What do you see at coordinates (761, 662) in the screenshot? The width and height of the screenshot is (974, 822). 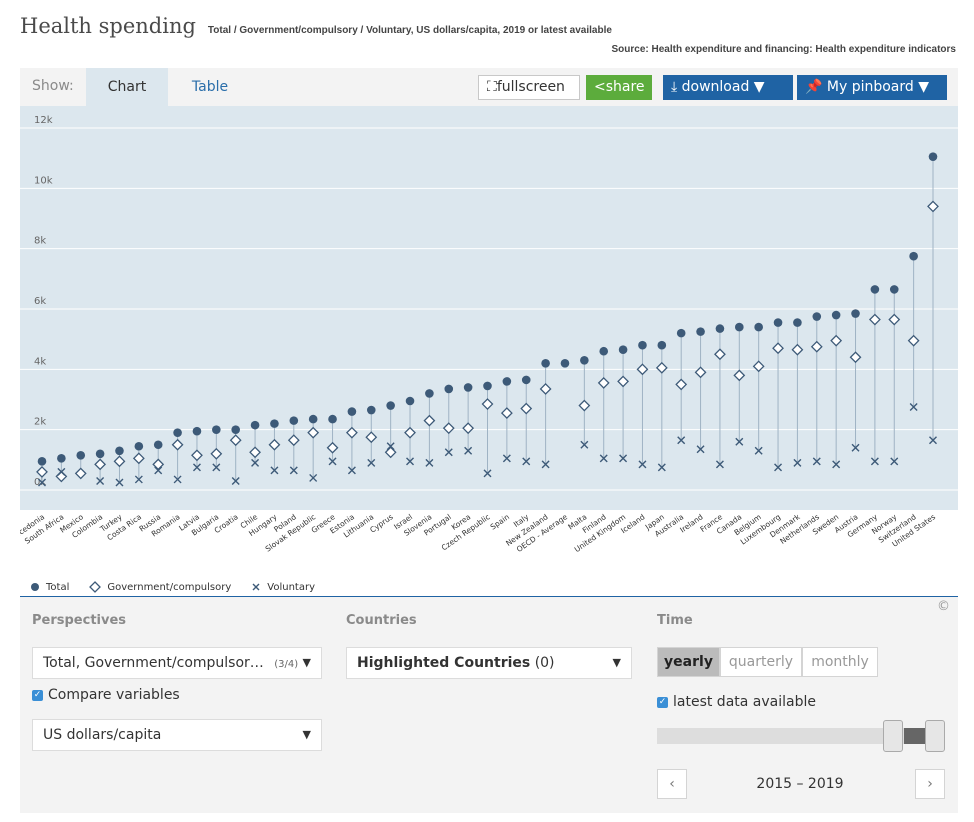 I see `quarterly-button: quarterly` at bounding box center [761, 662].